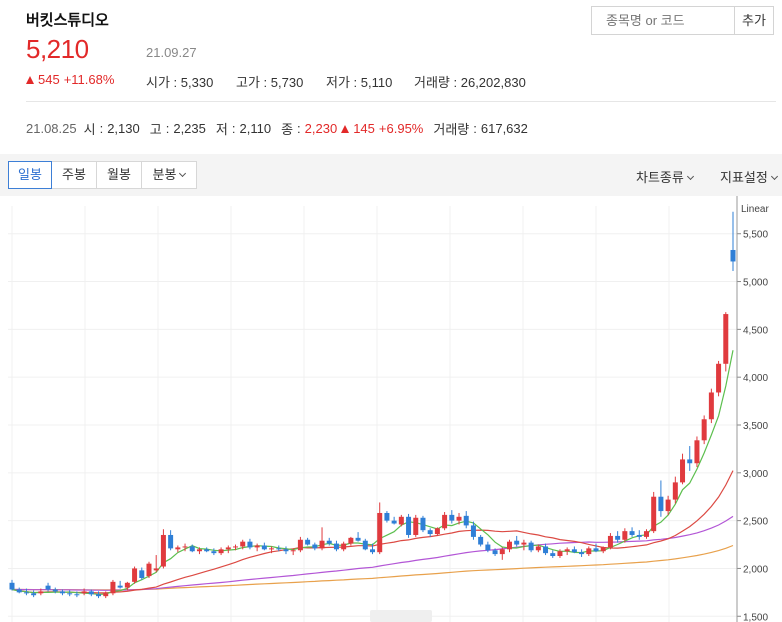  Describe the element at coordinates (663, 20) in the screenshot. I see `search-input` at that location.